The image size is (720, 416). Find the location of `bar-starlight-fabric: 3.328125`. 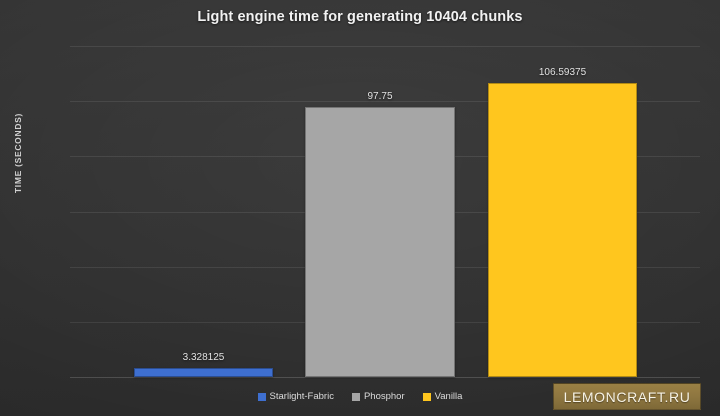

bar-starlight-fabric: 3.328125 is located at coordinates (203, 364).